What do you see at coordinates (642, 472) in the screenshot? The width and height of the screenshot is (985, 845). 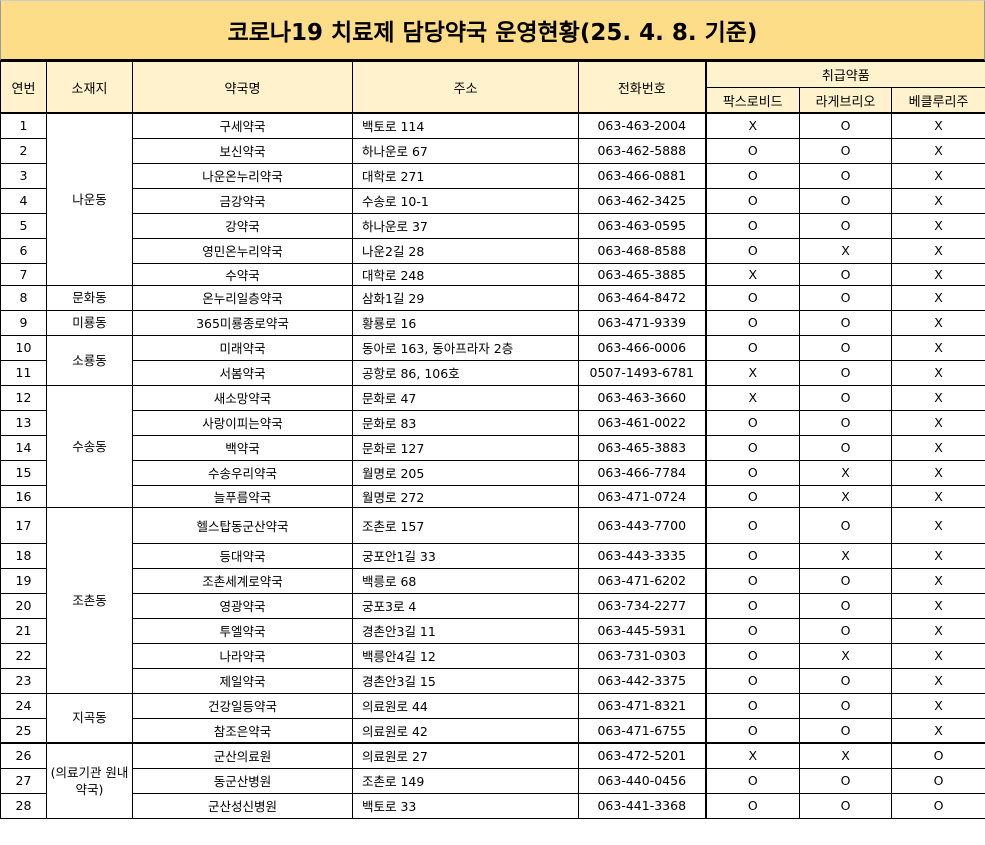 I see `phone-cell: 063-466-7784` at bounding box center [642, 472].